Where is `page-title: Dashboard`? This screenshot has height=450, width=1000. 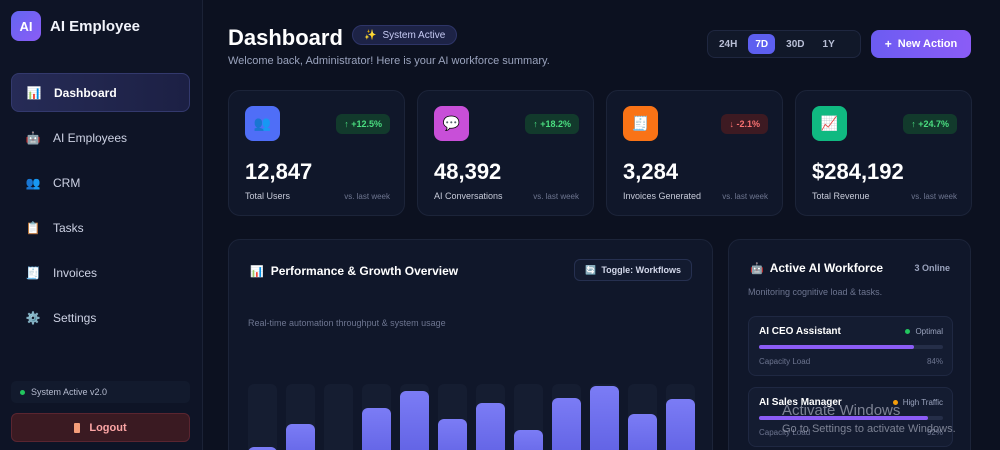
page-title: Dashboard is located at coordinates (285, 37).